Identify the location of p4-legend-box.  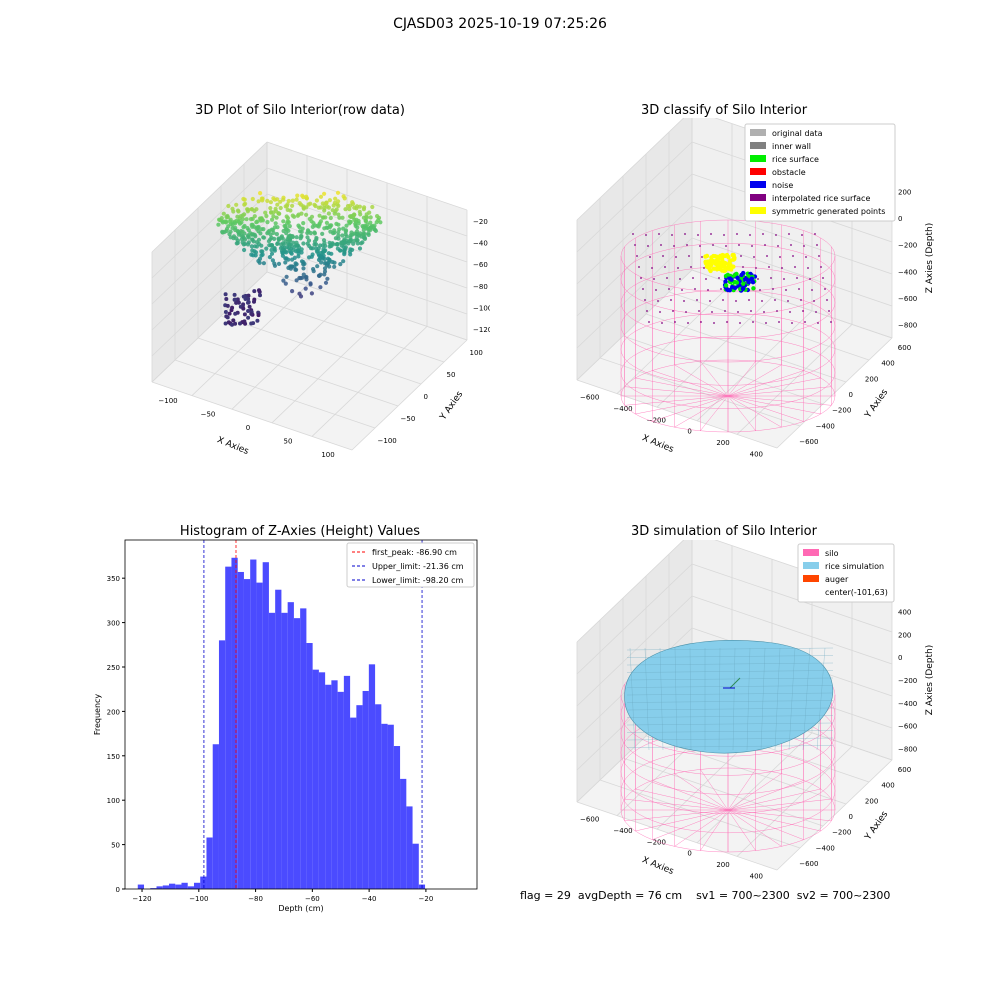
(846, 573).